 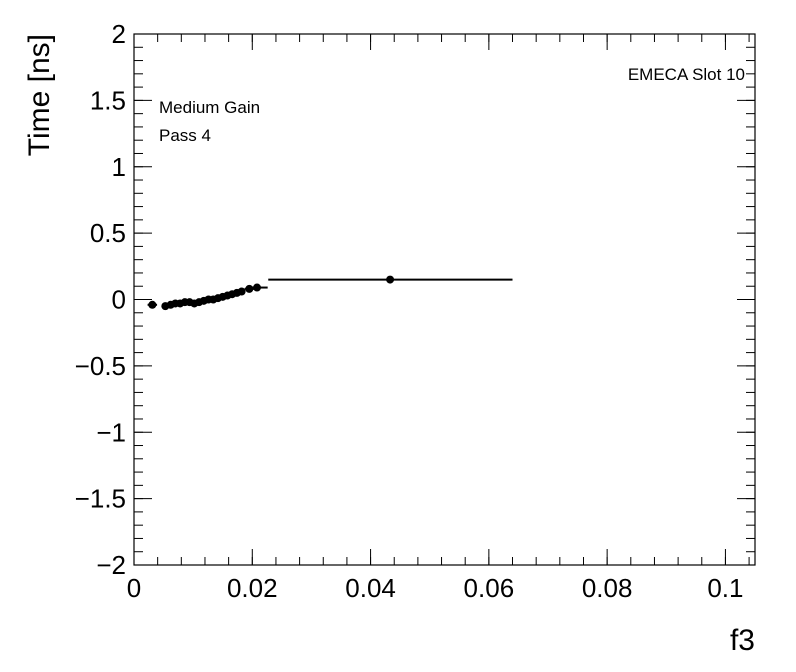 I want to click on y-axis-title: Time [ns], so click(x=39, y=95).